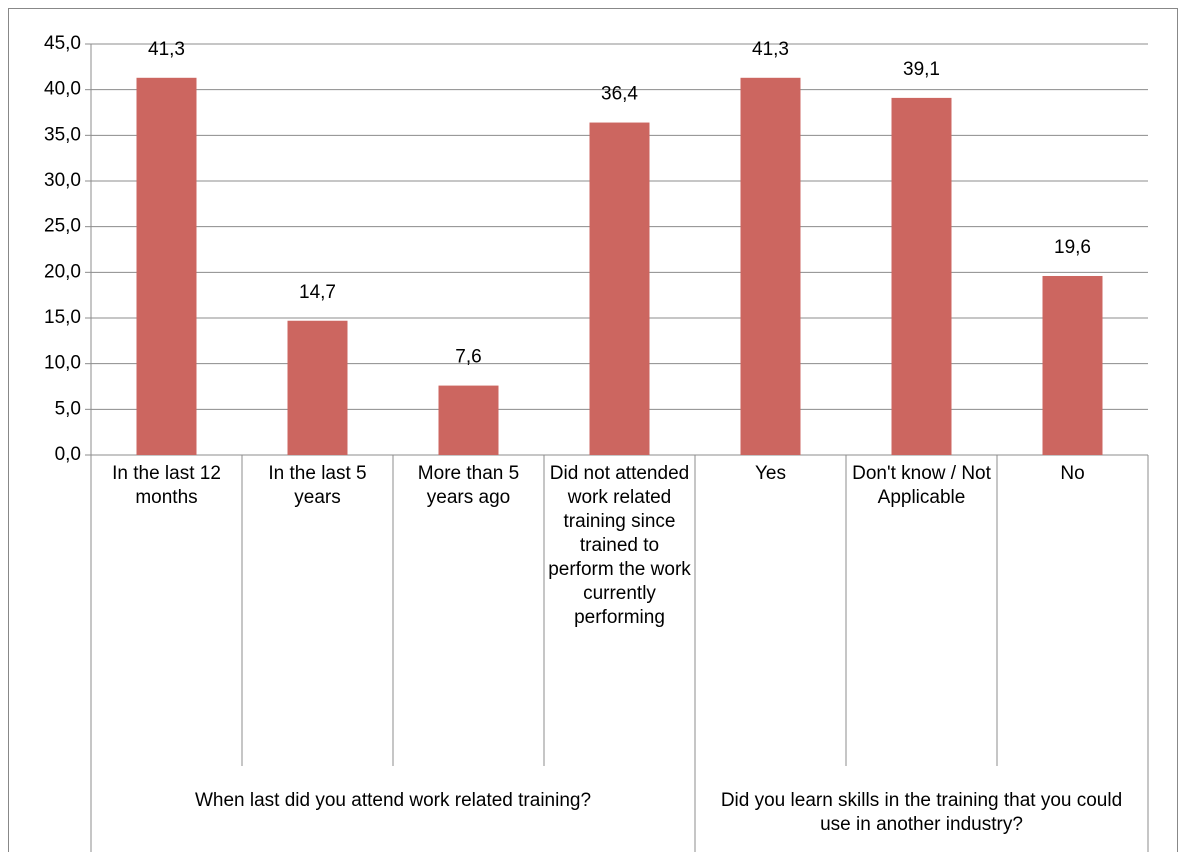 This screenshot has width=1186, height=852. What do you see at coordinates (62, 43) in the screenshot?
I see `y-tick-label: 45,0` at bounding box center [62, 43].